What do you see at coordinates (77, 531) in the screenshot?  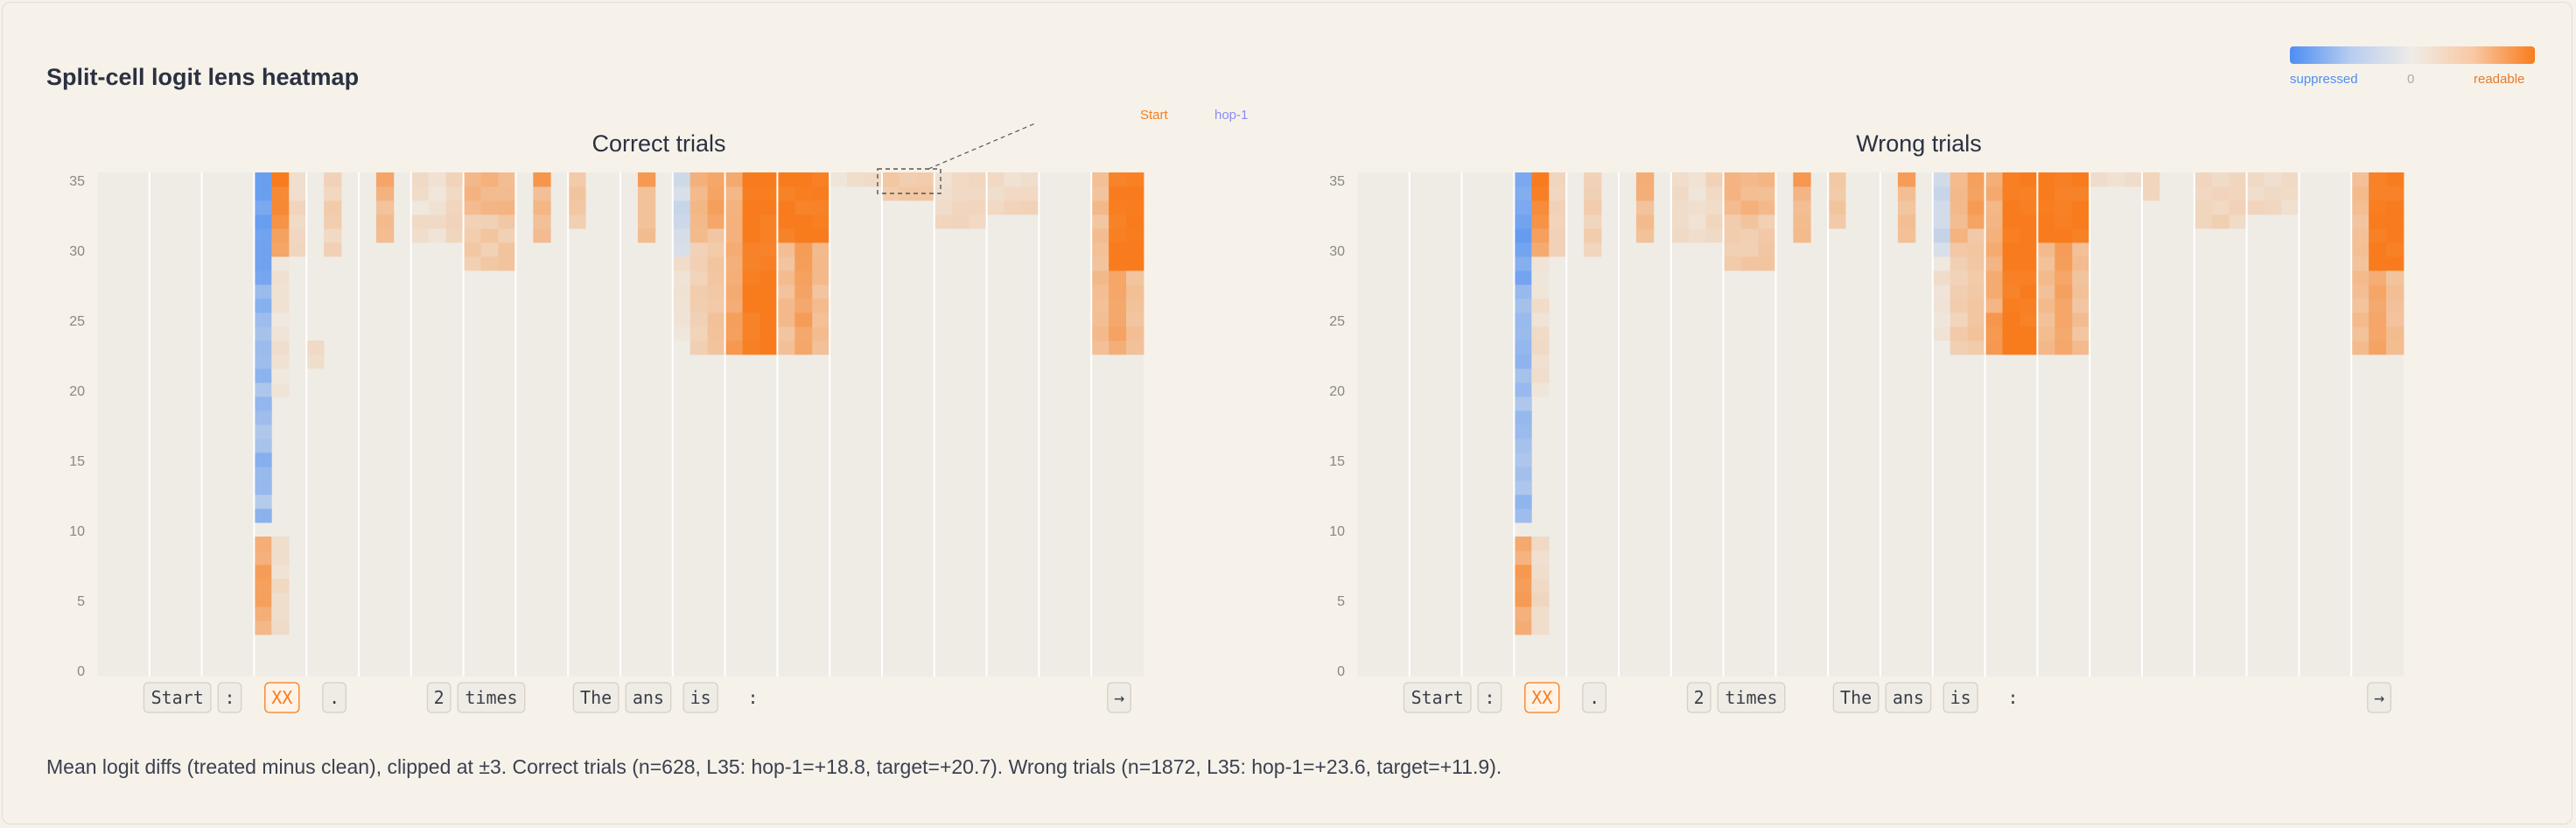 I see `y-tick-label: 10` at bounding box center [77, 531].